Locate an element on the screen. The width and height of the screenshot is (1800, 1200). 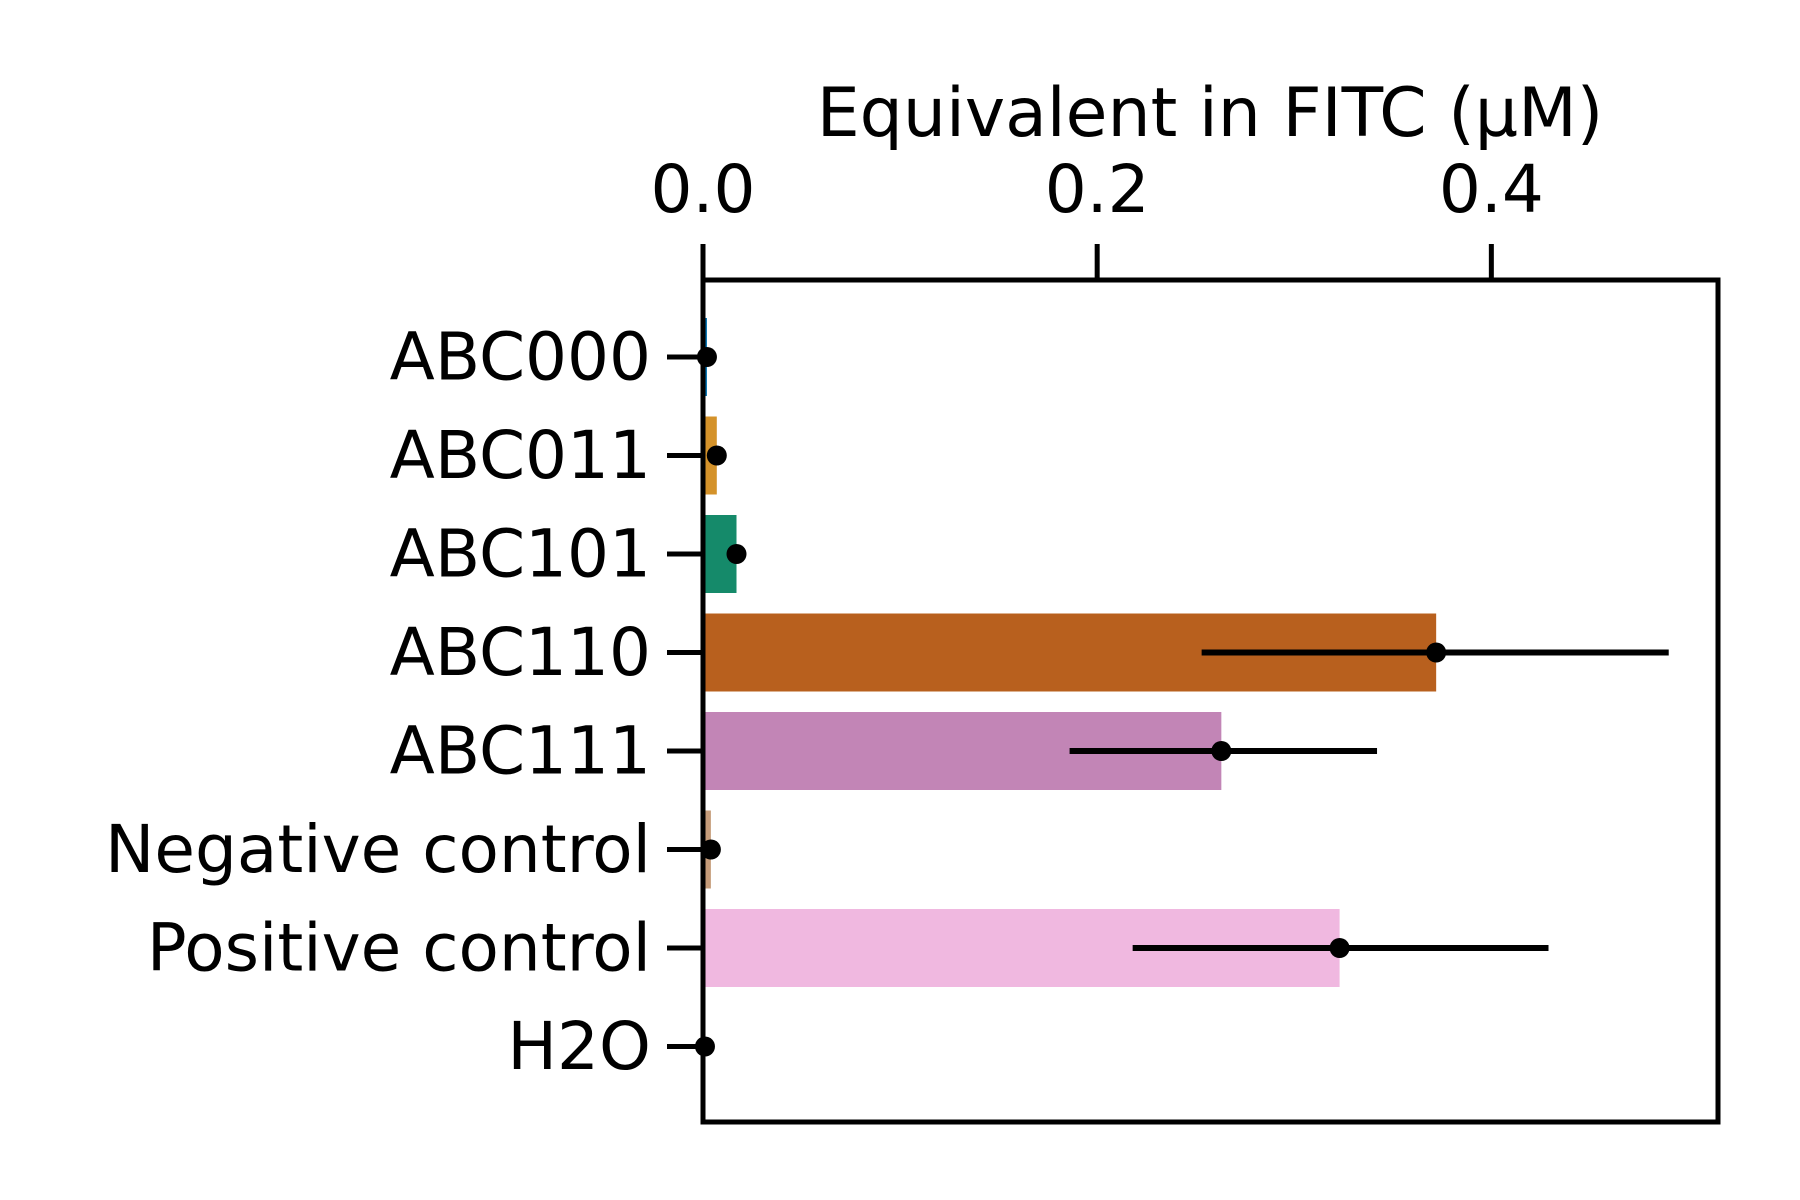
y-tick-label-positive-control: Positive control is located at coordinates (399, 948).